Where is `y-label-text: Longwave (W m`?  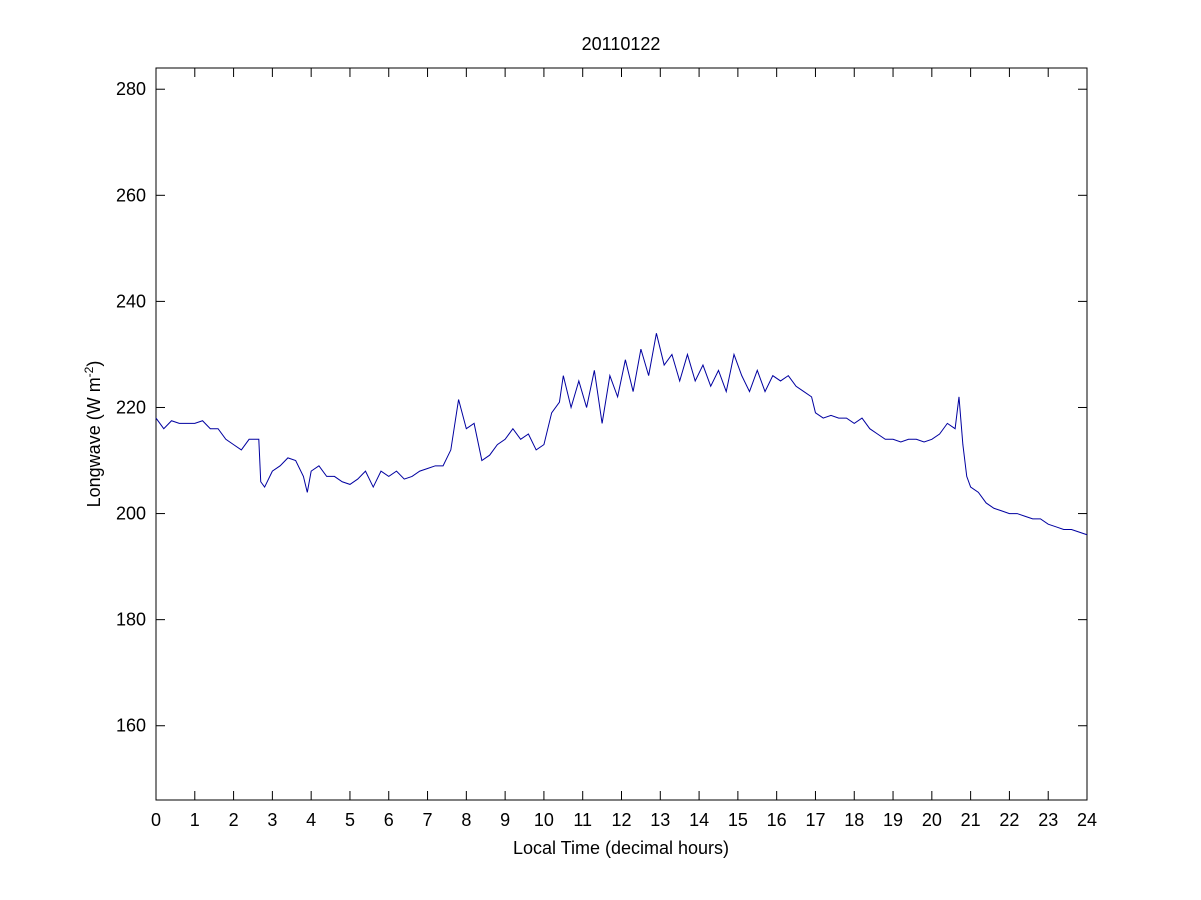 y-label-text: Longwave (W m is located at coordinates (94, 442).